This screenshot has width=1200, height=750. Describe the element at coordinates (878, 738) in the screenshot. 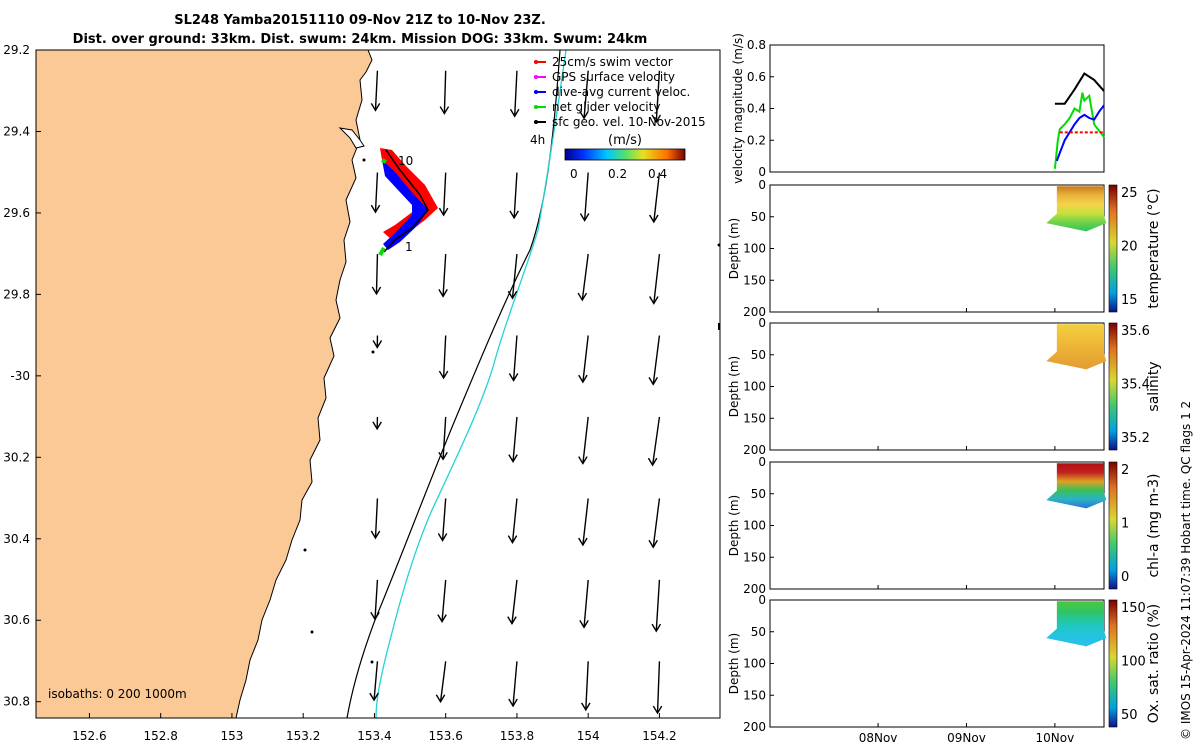

I see `profile-xtick-label: 08Nov` at that location.